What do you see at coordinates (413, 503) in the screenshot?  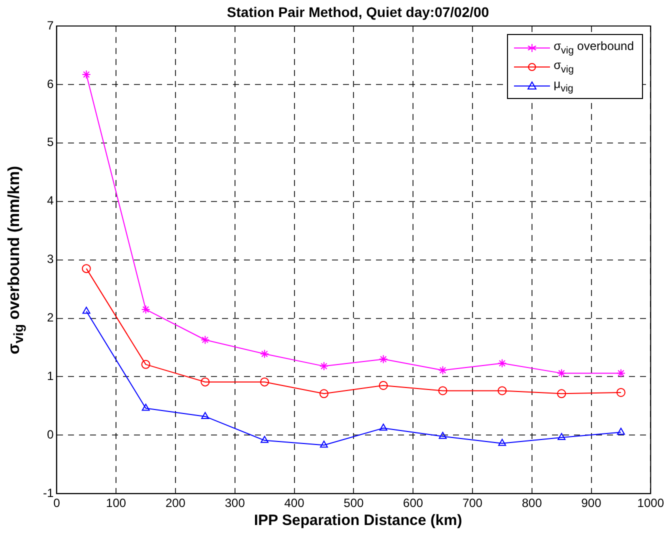 I see `x-tick-label: 600` at bounding box center [413, 503].